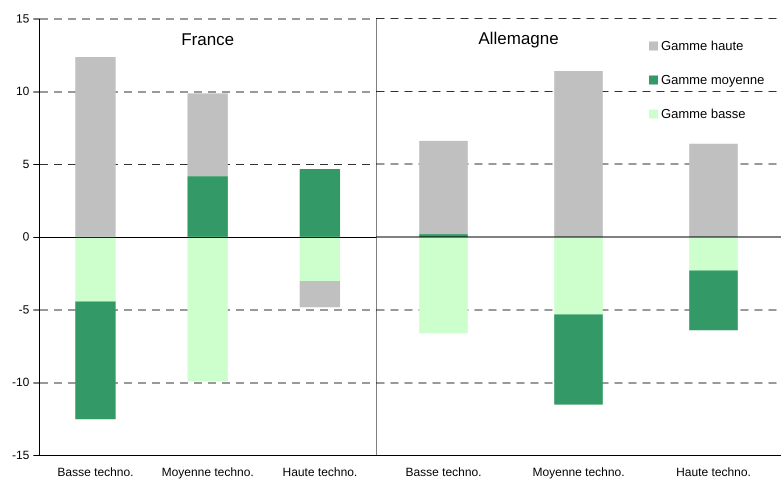 This screenshot has width=781, height=490. What do you see at coordinates (21, 382) in the screenshot?
I see `y-tick-label: -10` at bounding box center [21, 382].